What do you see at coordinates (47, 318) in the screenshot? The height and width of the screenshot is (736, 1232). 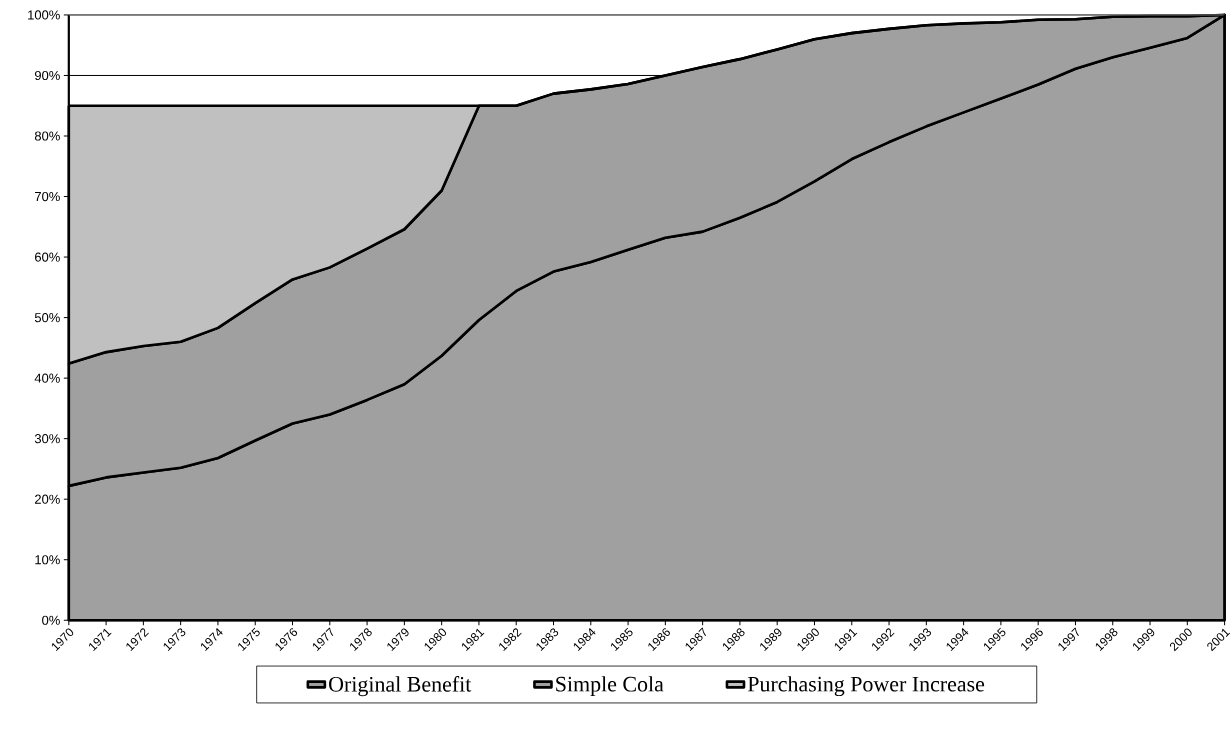 I see `y-tick-label: 50%` at bounding box center [47, 318].